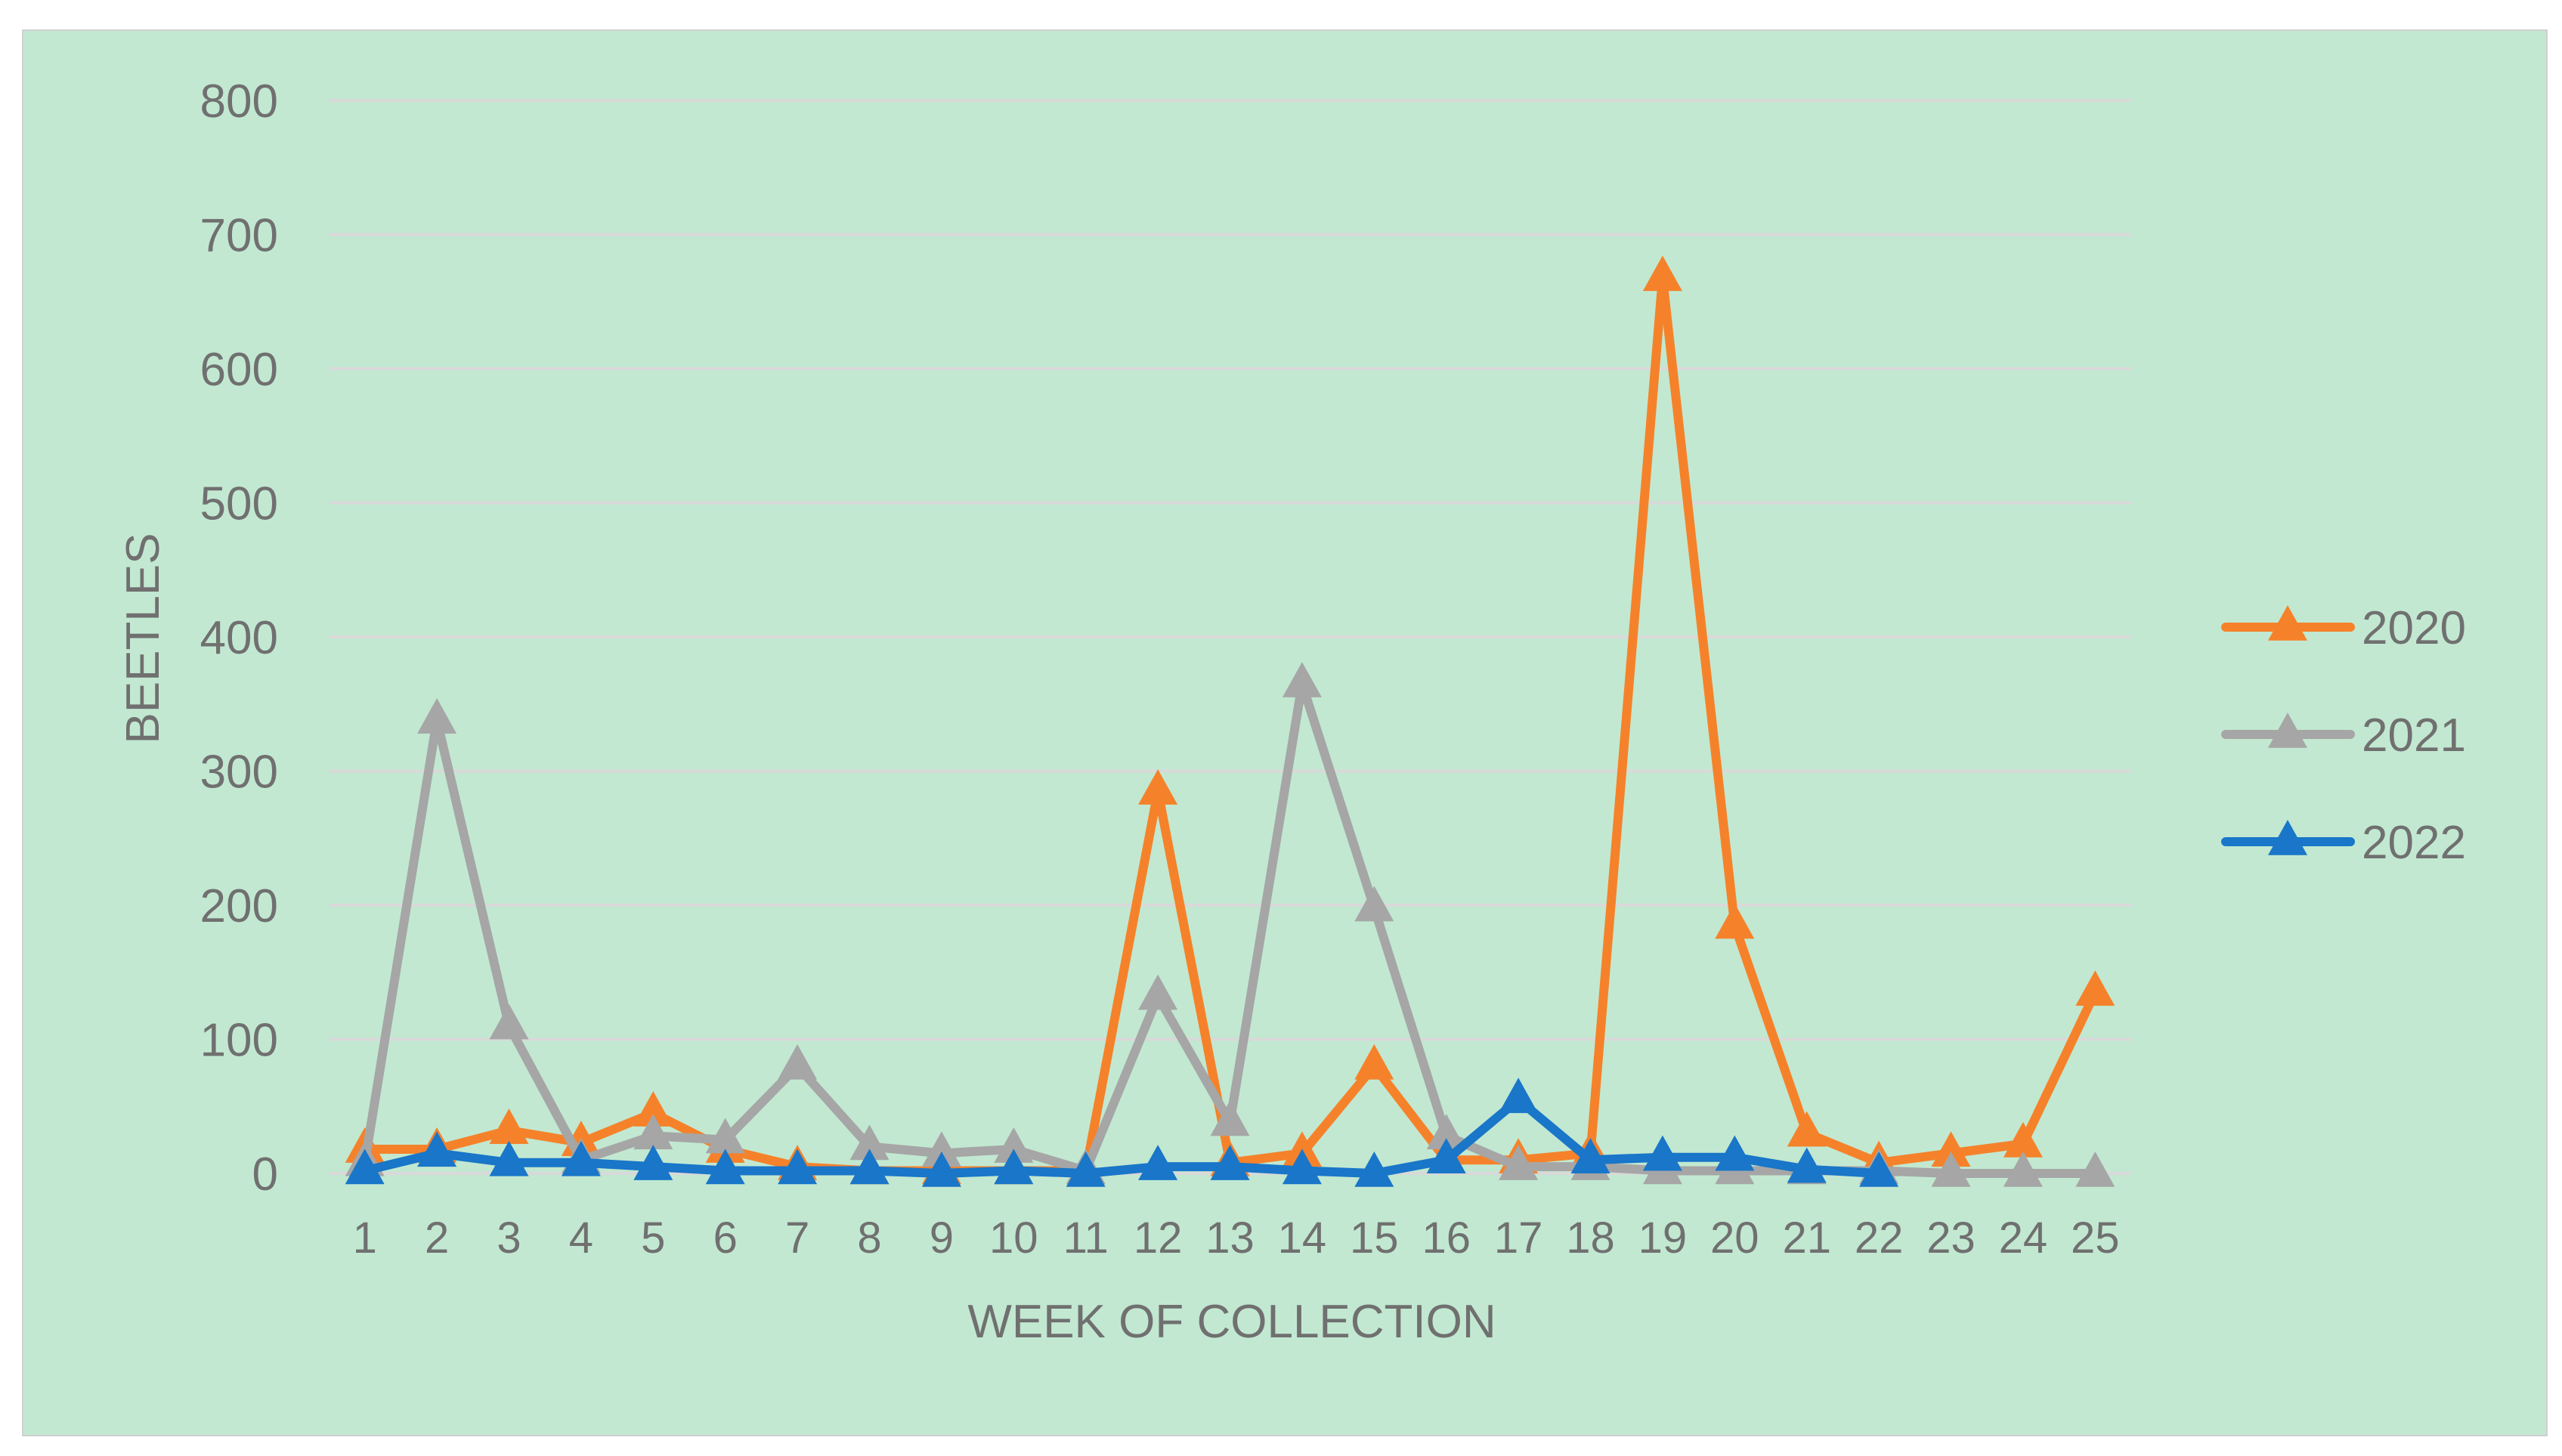 The image size is (2562, 1456). Describe the element at coordinates (509, 1238) in the screenshot. I see `x-tick-label: 3` at that location.